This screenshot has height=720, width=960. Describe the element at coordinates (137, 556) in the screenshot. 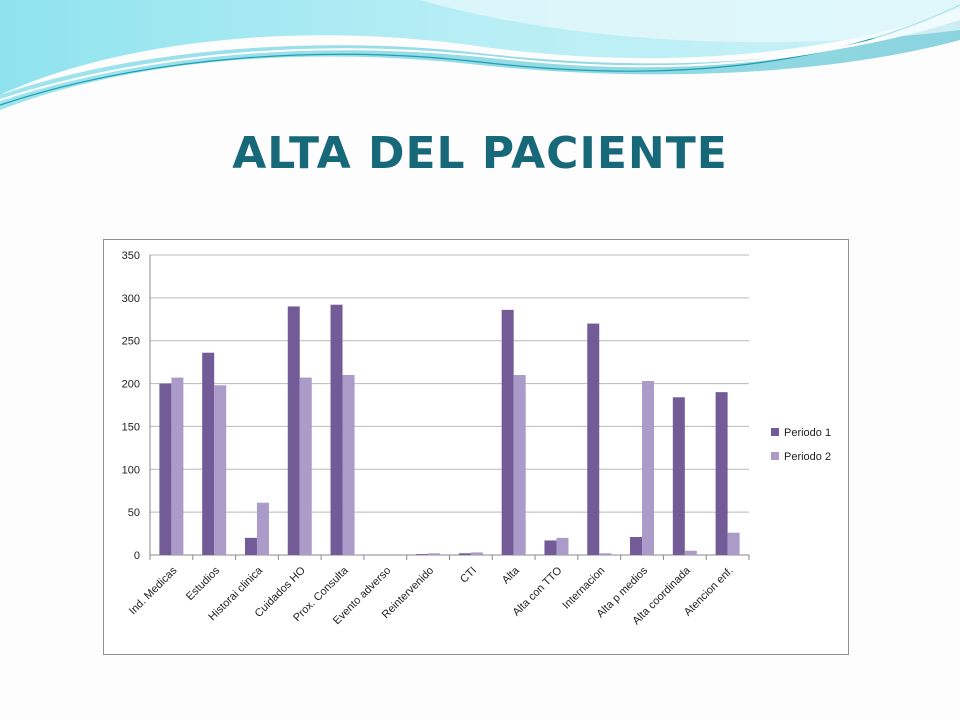

I see `y-tick-label: 0` at that location.